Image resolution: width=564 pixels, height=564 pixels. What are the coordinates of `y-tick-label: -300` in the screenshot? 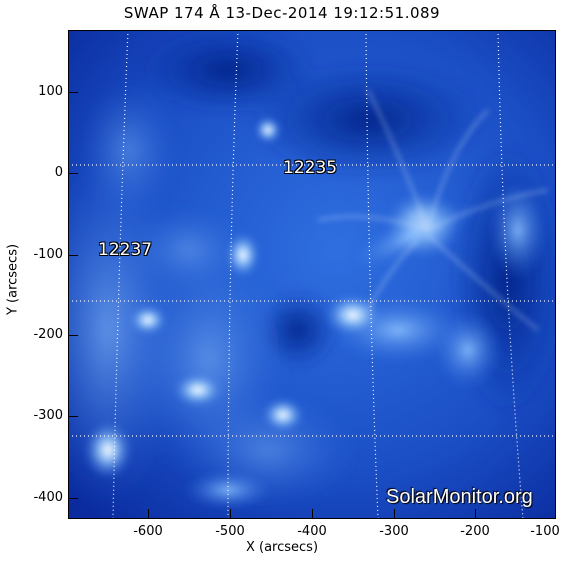 It's located at (48, 415).